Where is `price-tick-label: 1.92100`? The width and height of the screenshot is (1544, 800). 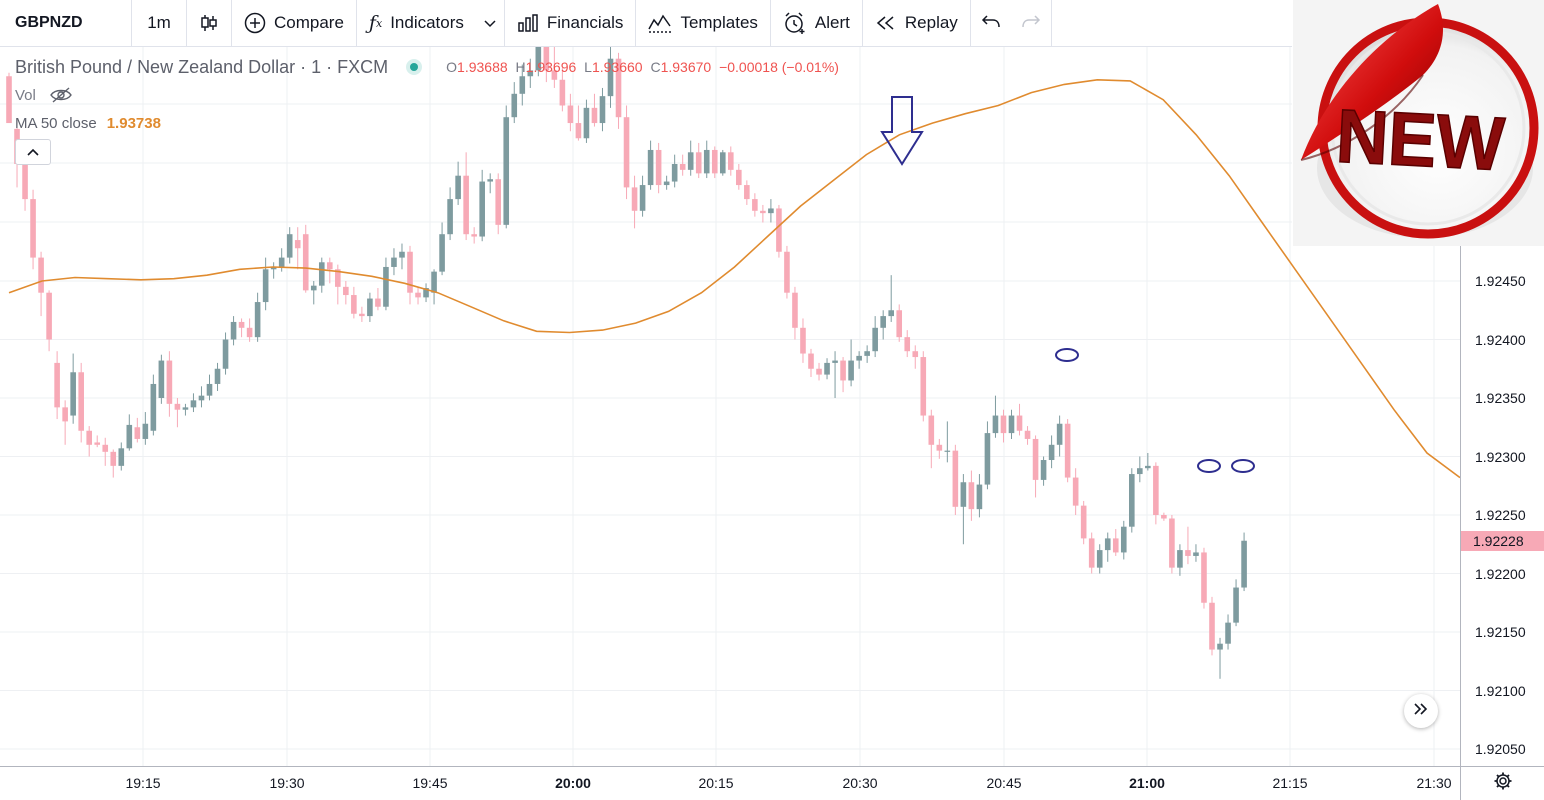 price-tick-label: 1.92100 is located at coordinates (1500, 690).